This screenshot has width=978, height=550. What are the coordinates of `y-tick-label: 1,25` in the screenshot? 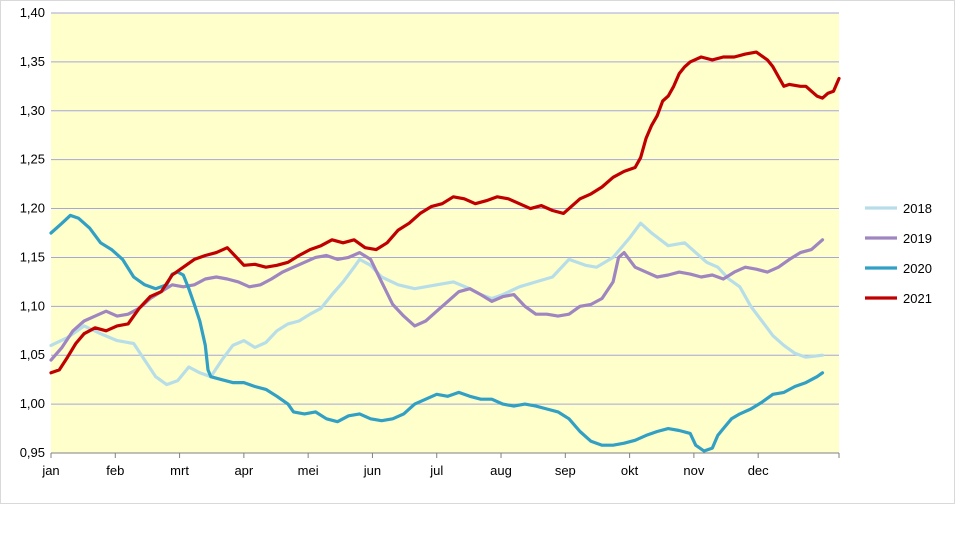 It's located at (32, 159).